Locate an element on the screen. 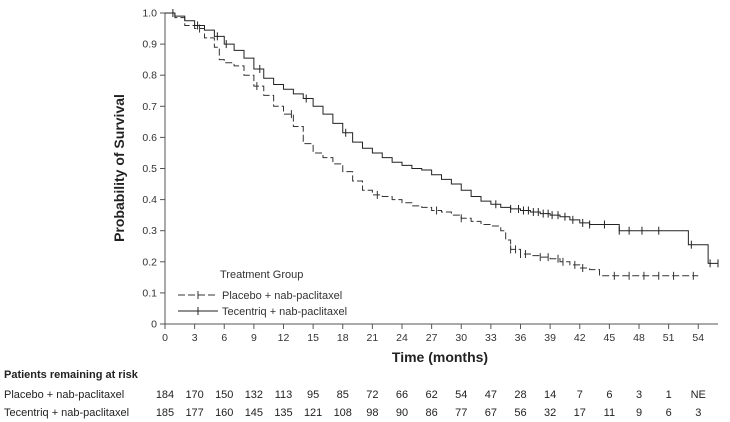 This screenshot has height=422, width=730. x-tick-label: 45 is located at coordinates (610, 338).